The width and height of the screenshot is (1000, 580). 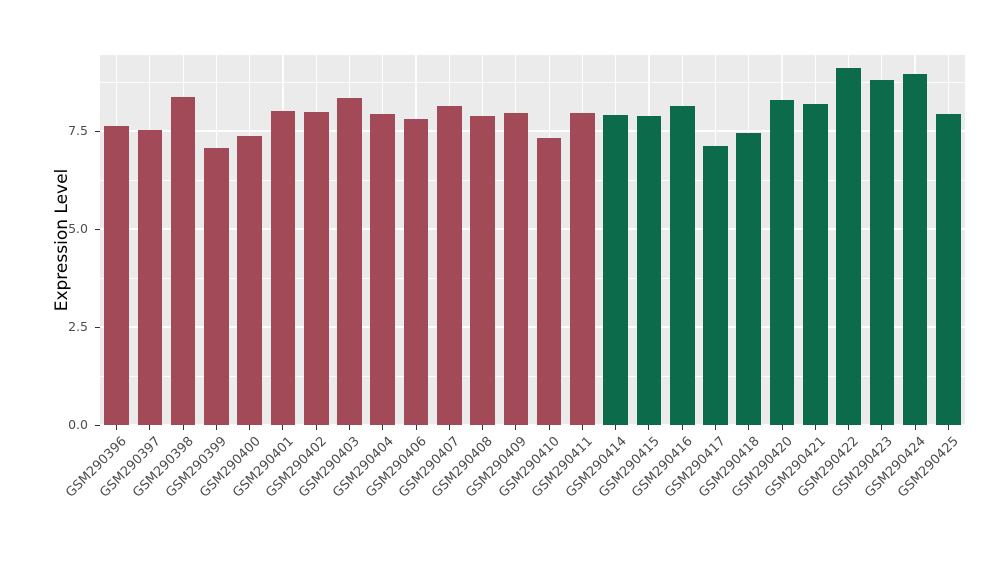 I want to click on bar-GSM290422, so click(x=848, y=246).